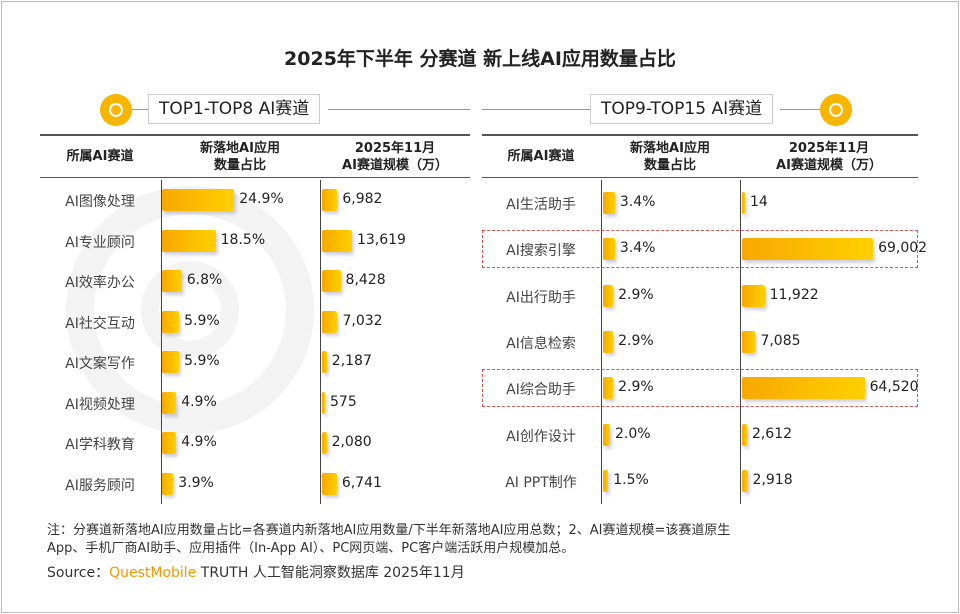 Image resolution: width=960 pixels, height=614 pixels. Describe the element at coordinates (903, 248) in the screenshot. I see `scale-label: 69,002` at that location.